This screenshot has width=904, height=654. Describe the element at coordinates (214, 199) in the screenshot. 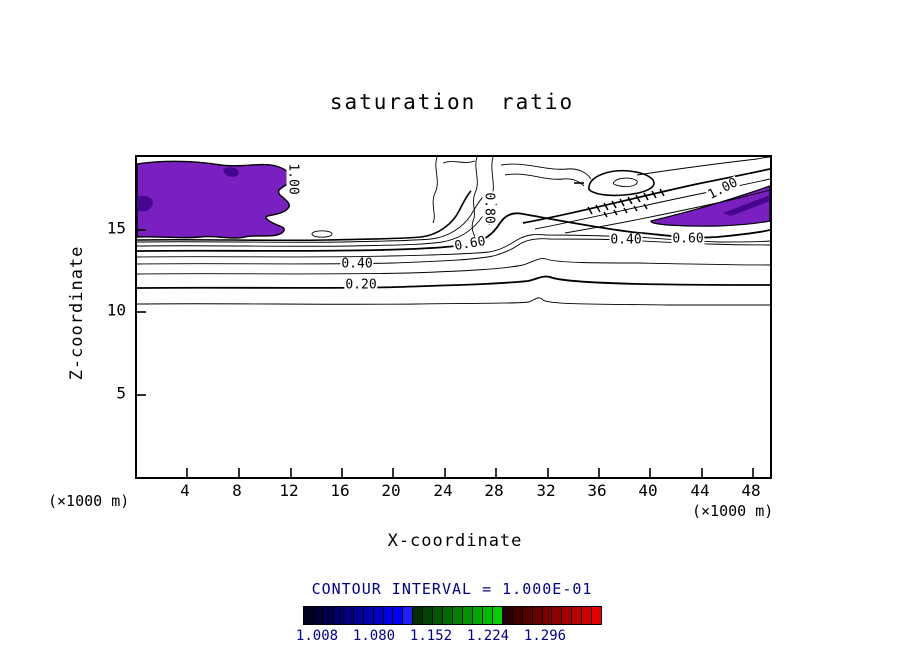

I see `supersaturated-region-left` at that location.